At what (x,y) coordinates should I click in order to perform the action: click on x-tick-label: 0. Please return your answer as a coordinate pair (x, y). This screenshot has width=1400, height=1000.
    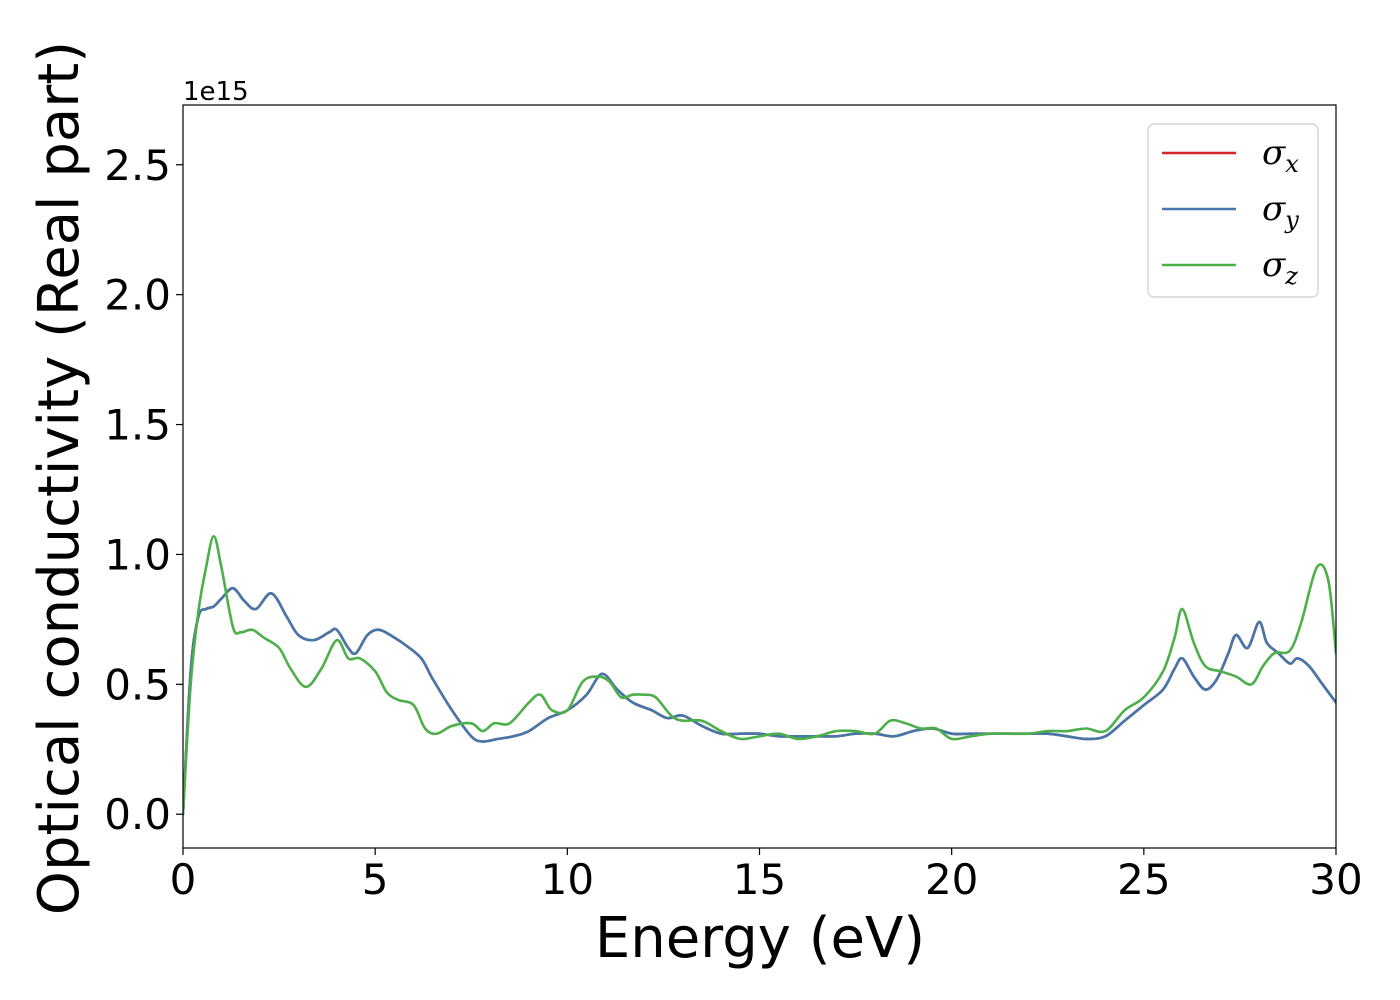
    Looking at the image, I should click on (183, 879).